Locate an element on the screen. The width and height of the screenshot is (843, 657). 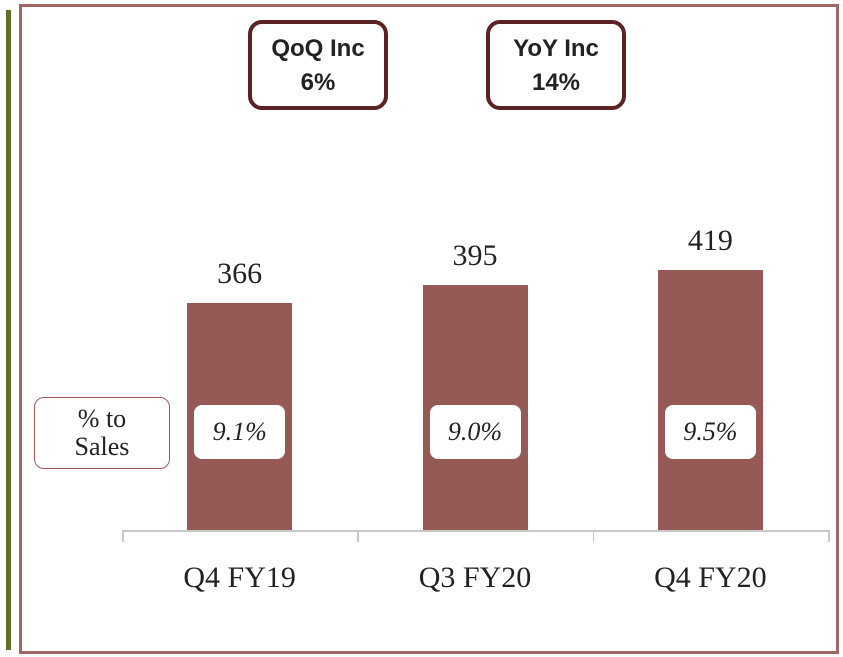
side-bar is located at coordinates (8, 330).